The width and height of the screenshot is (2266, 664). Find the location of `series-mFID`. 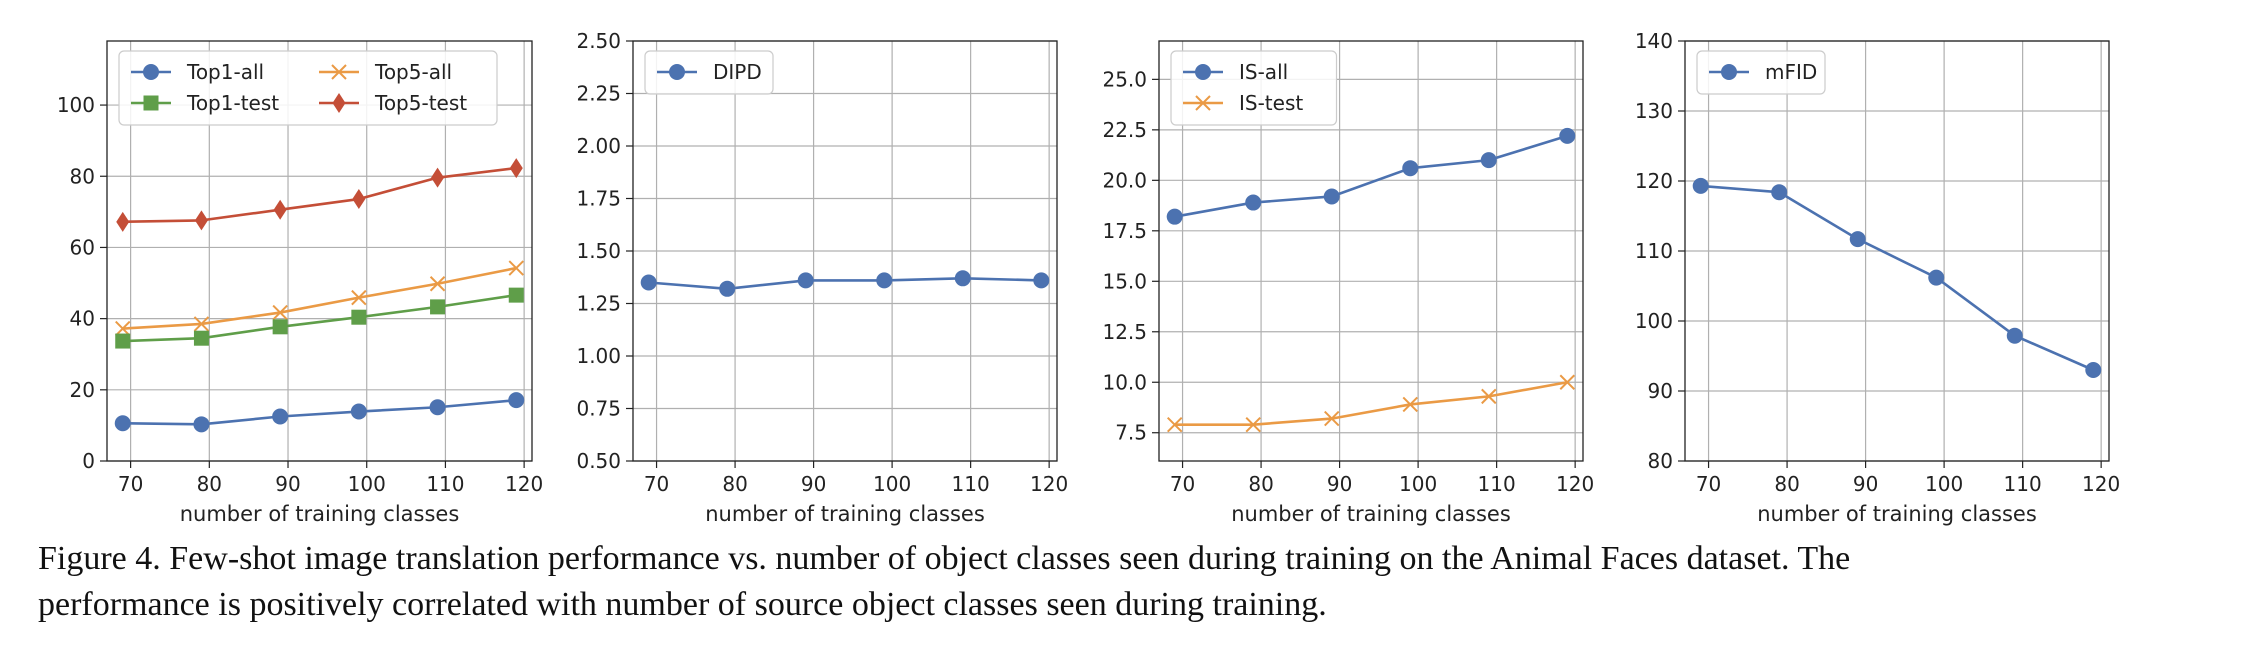

series-mFID is located at coordinates (1897, 277).